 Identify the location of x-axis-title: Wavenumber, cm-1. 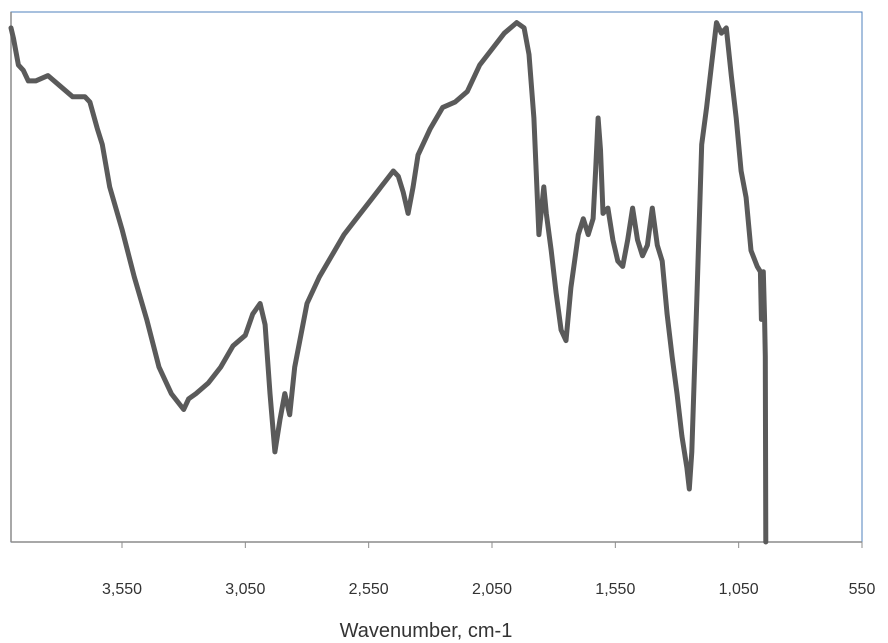
(426, 631).